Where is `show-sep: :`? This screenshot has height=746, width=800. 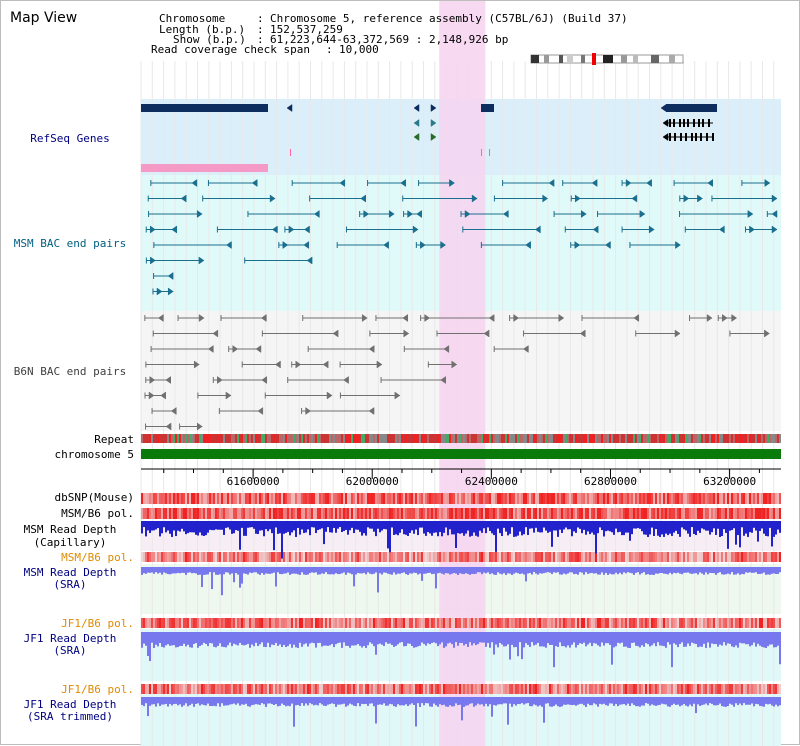 show-sep: : is located at coordinates (260, 39).